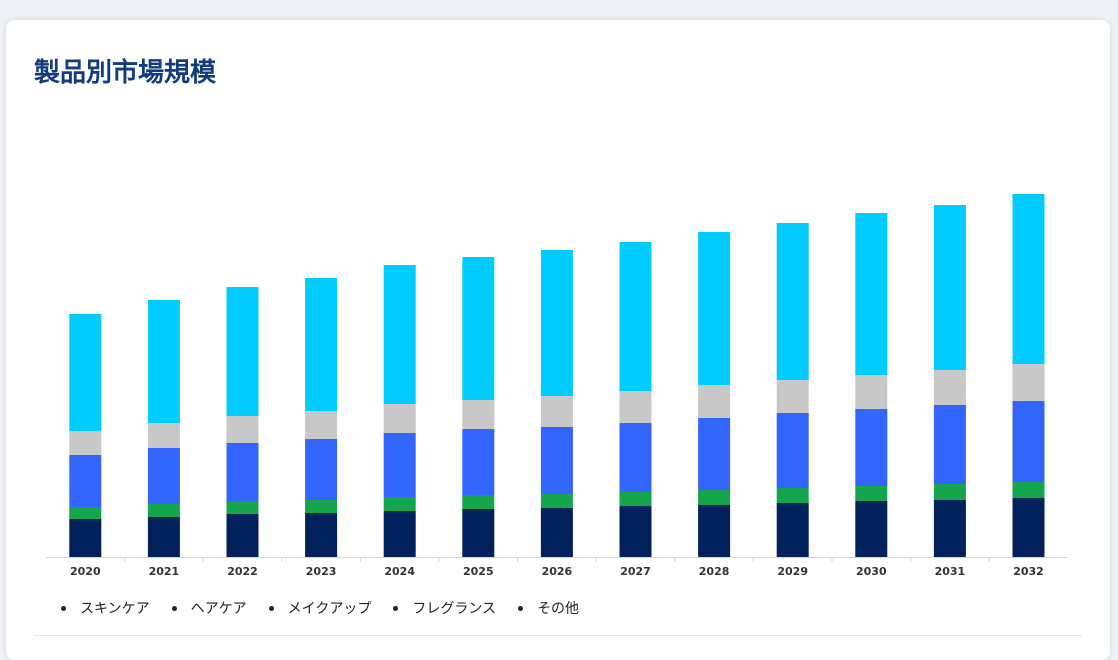 This screenshot has width=1118, height=660. I want to click on x-tick-label: 2027, so click(635, 571).